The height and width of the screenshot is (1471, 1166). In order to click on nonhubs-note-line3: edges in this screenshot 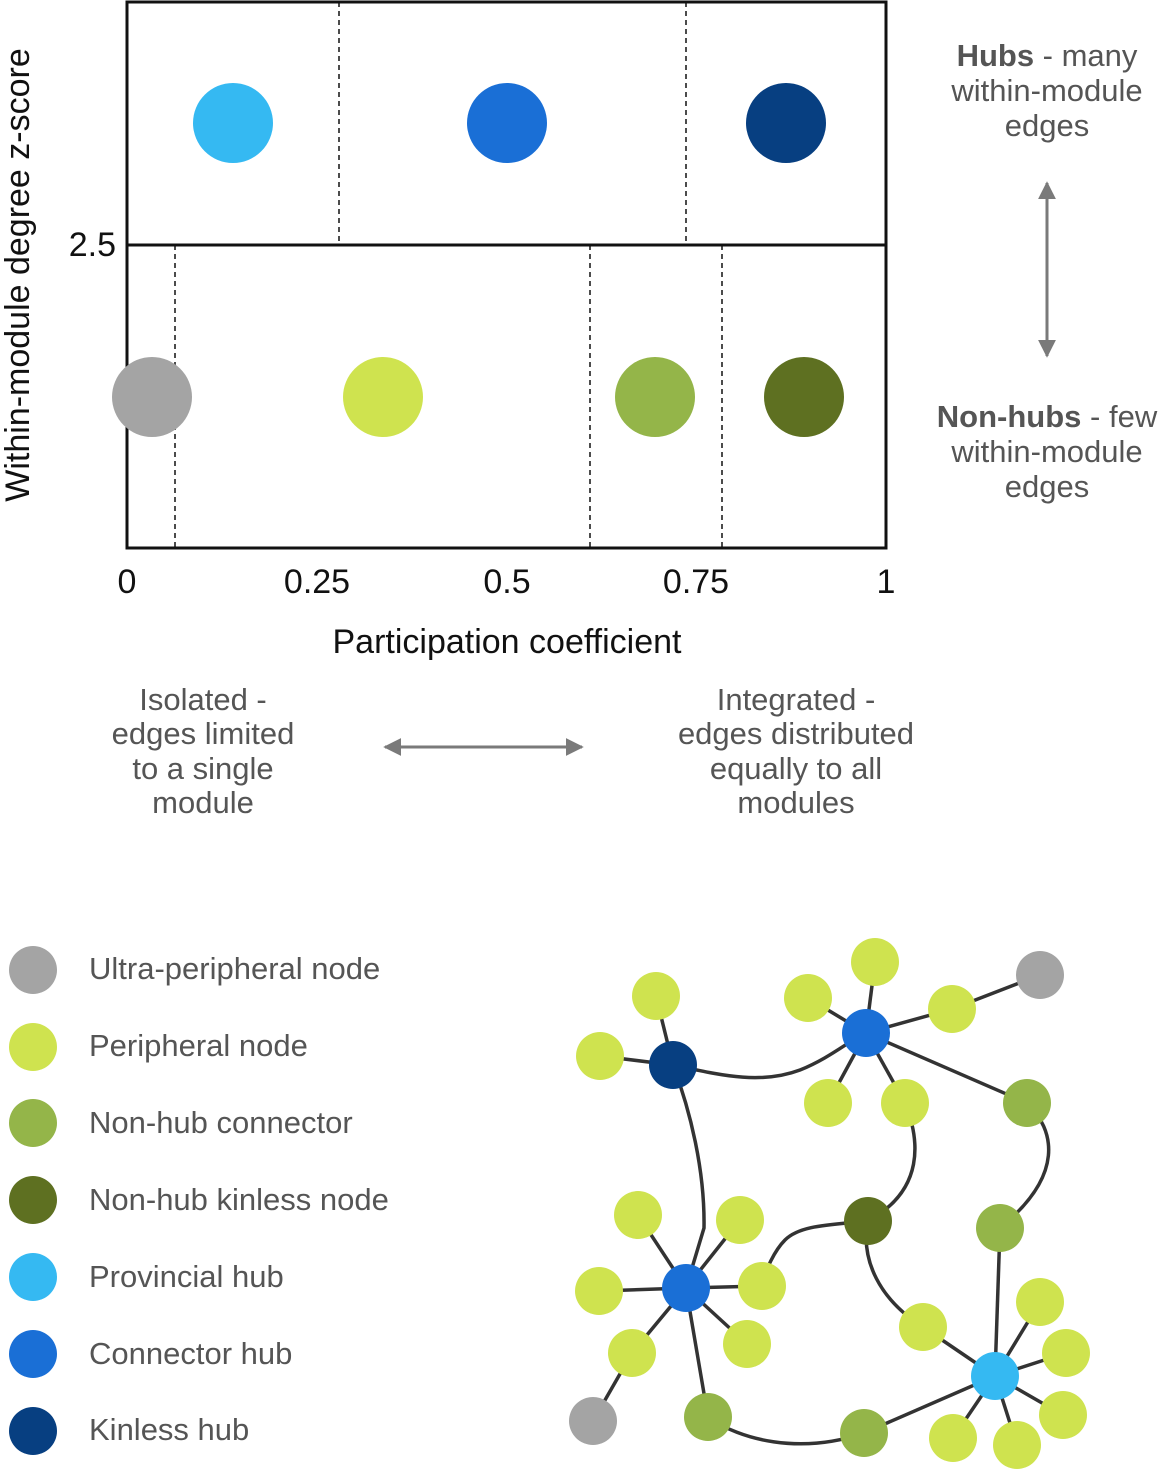, I will do `click(1047, 486)`.